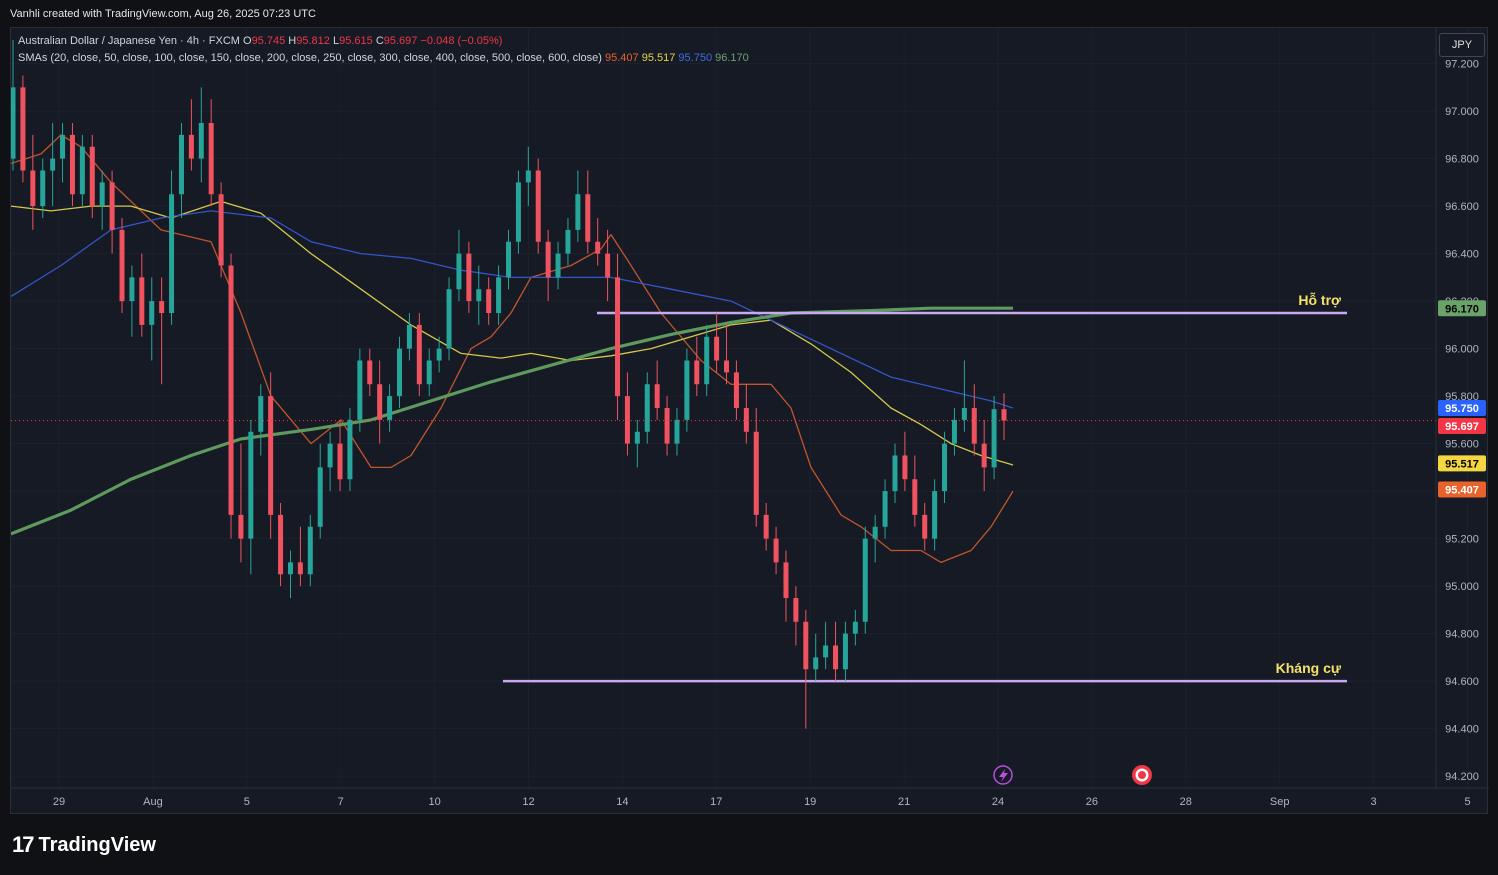  What do you see at coordinates (1462, 112) in the screenshot?
I see `price-tick-label: 97.000` at bounding box center [1462, 112].